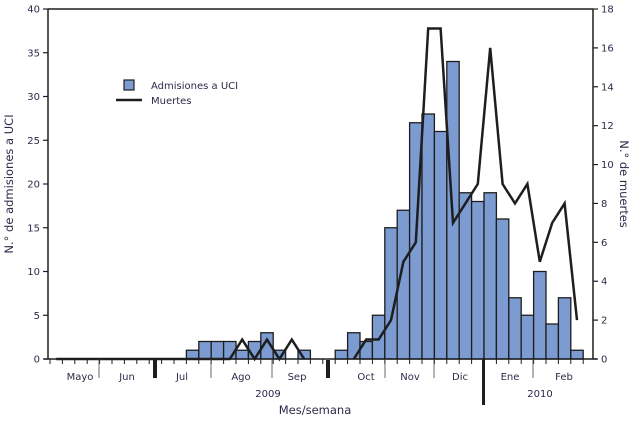  Describe the element at coordinates (33, 228) in the screenshot. I see `y-tick-label: 15` at that location.